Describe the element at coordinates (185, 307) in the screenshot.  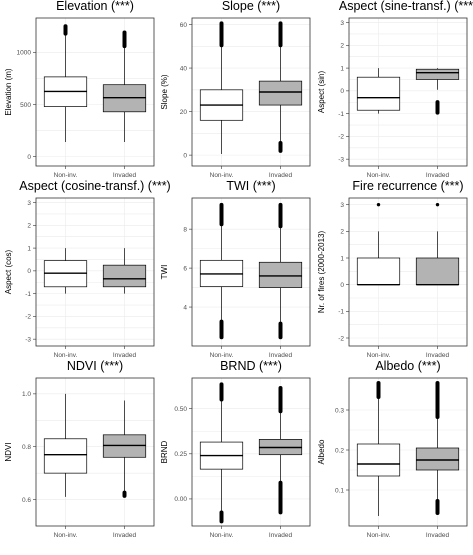
I see `y-tick-label: 4` at that location.